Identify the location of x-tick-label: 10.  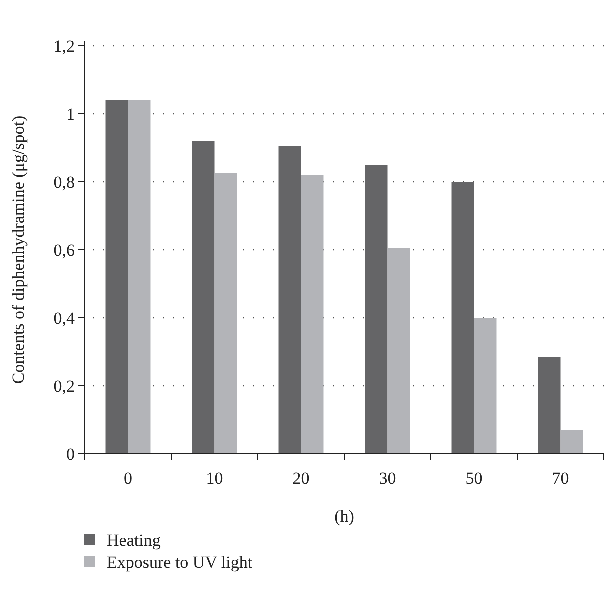
(215, 478).